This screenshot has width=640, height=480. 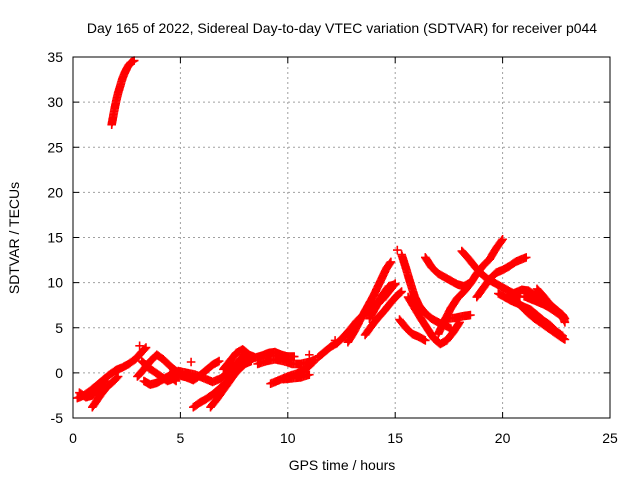 I want to click on y-tick-label: 35, so click(x=55, y=57).